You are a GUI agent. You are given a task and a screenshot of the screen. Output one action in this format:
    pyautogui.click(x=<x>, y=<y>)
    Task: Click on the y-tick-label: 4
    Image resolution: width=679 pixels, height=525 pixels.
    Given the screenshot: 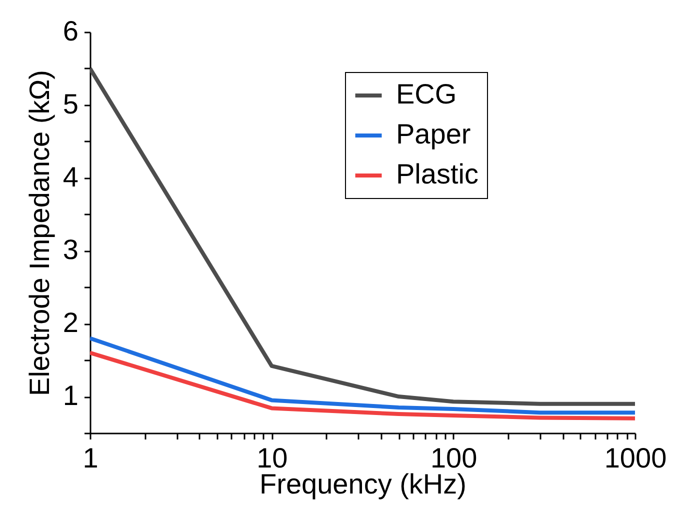 What is the action you would take?
    pyautogui.click(x=70, y=176)
    